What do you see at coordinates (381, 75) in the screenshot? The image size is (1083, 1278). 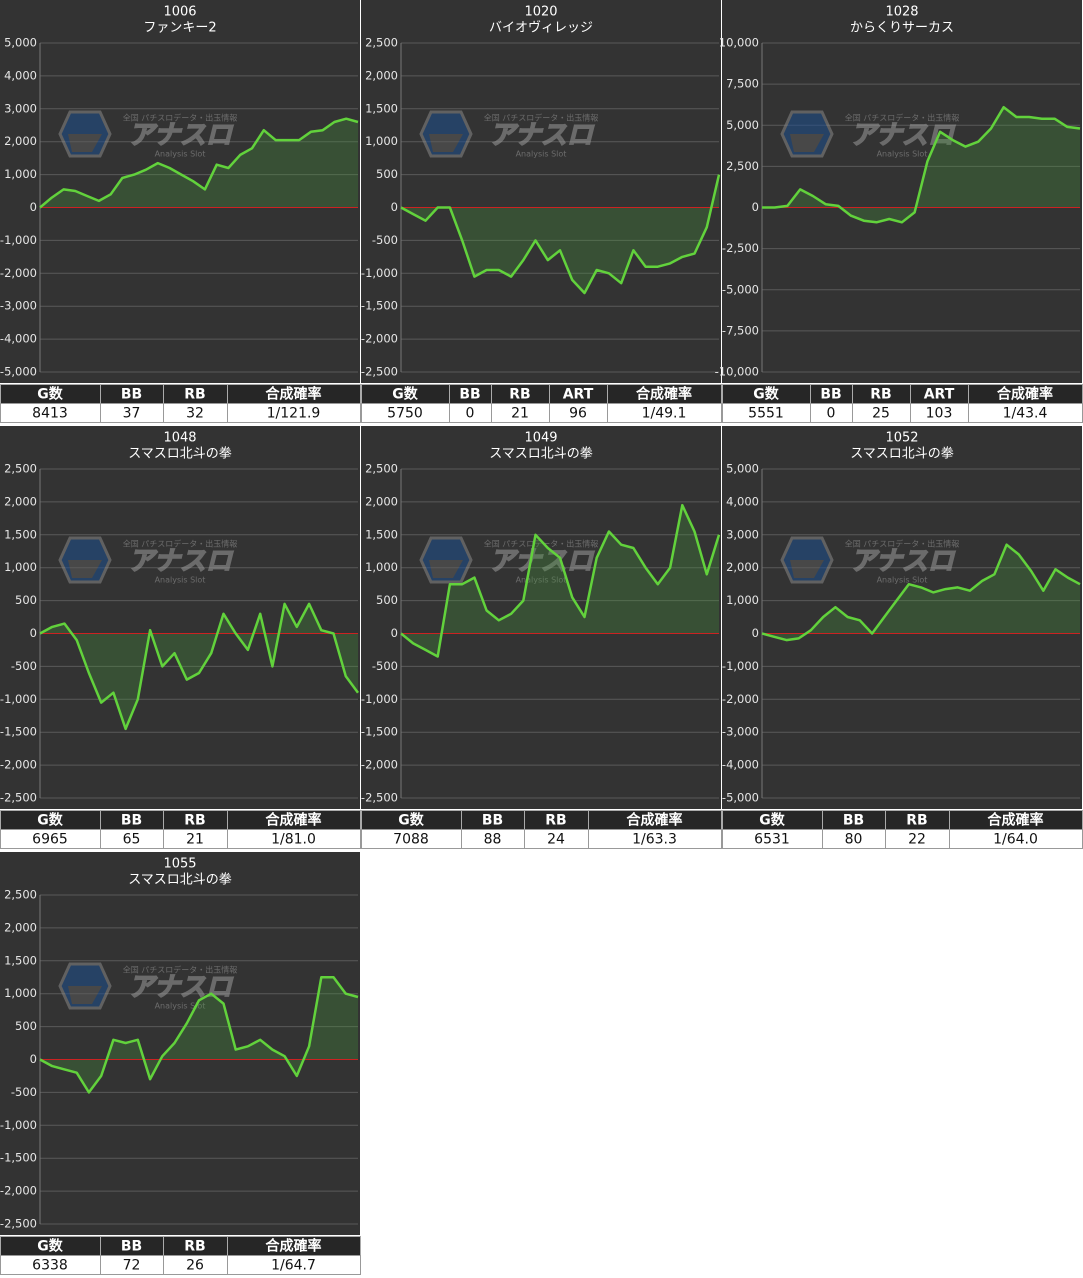 I see `y-tick-label: 2,000` at bounding box center [381, 75].